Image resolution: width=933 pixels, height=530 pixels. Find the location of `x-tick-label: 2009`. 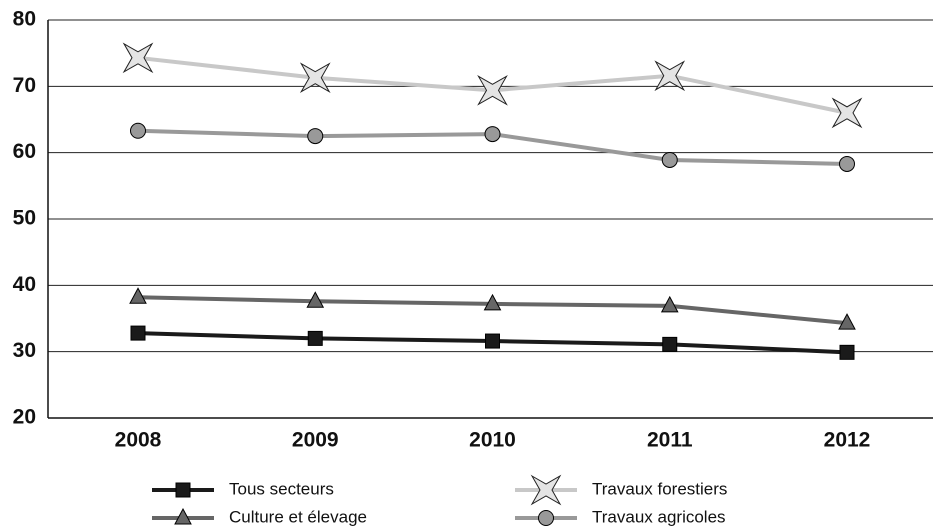

x-tick-label: 2009 is located at coordinates (315, 440).